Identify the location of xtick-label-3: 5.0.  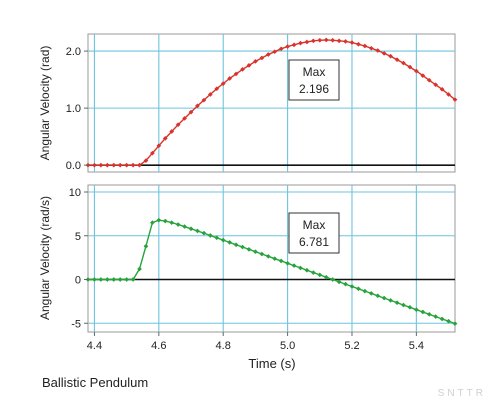
(287, 346).